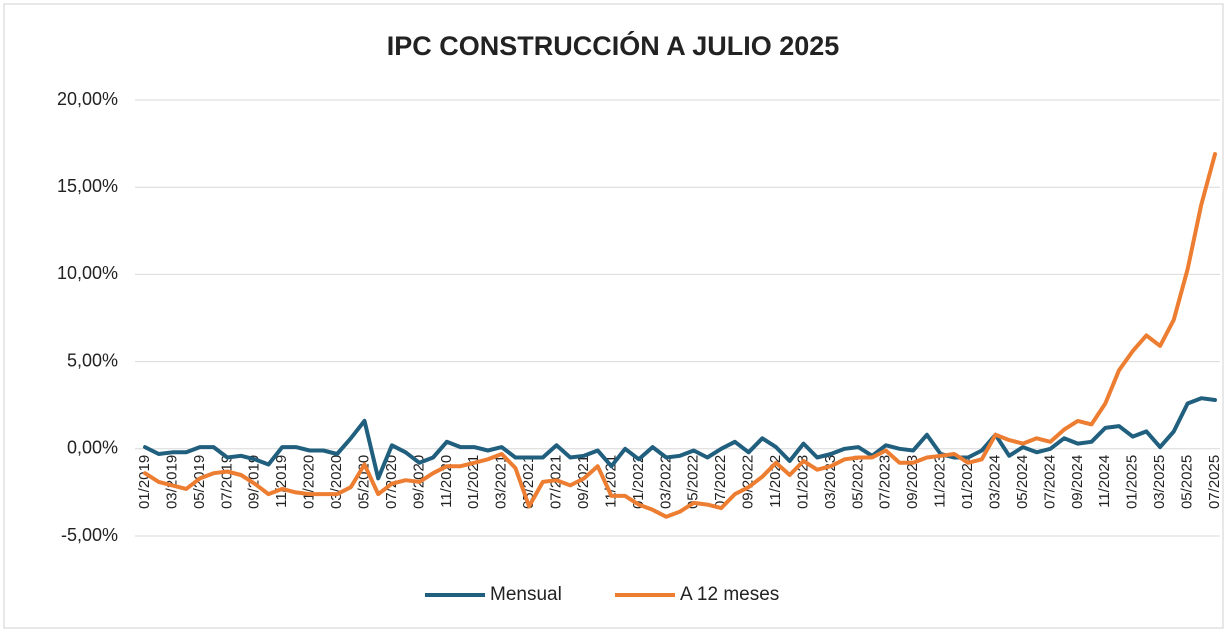  I want to click on x-tick-label: 03/2024, so click(994, 482).